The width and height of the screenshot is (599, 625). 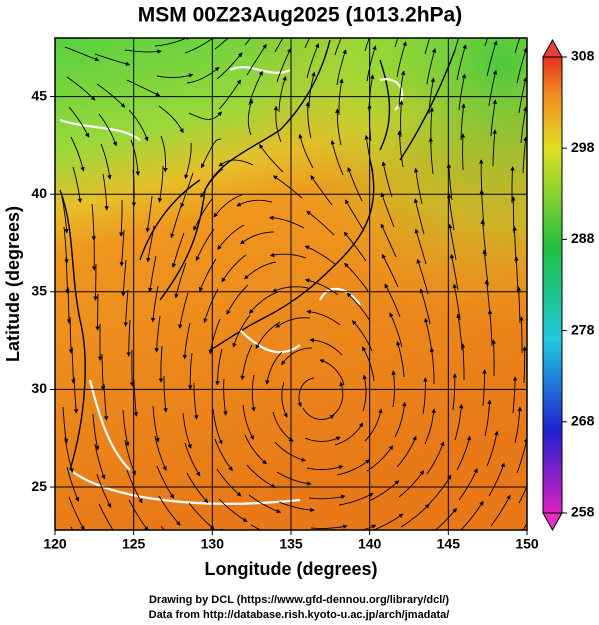 I want to click on x-tick-label: 120, so click(x=55, y=544).